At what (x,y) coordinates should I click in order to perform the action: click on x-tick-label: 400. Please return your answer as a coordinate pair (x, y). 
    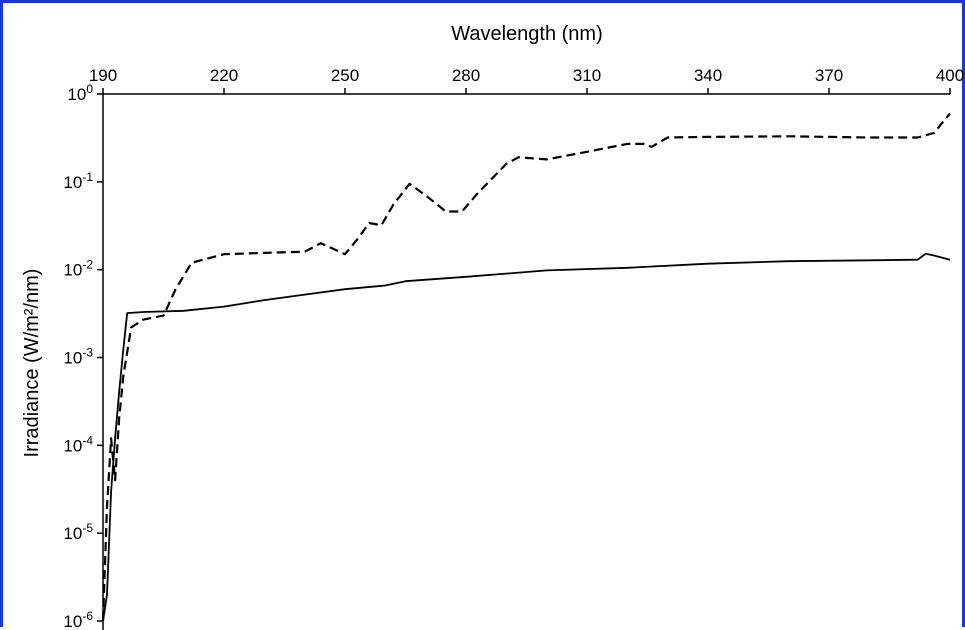
    Looking at the image, I should click on (950, 75).